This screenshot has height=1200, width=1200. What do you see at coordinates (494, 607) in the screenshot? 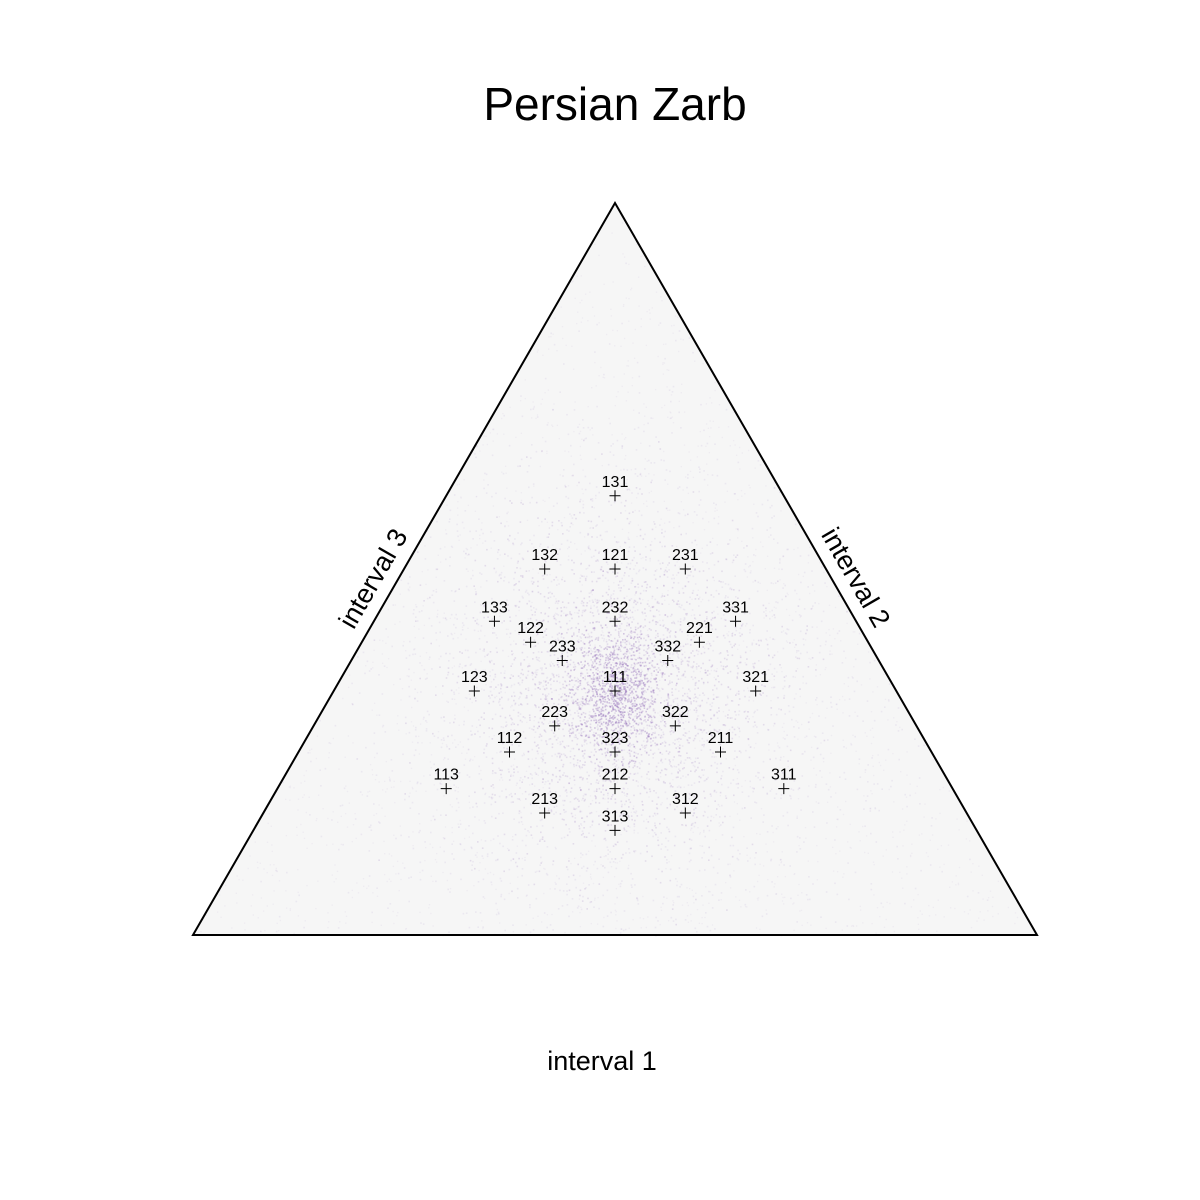
I see `point-label: 133` at bounding box center [494, 607].